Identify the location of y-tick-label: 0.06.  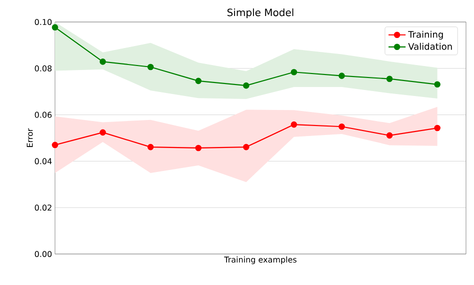
(43, 115).